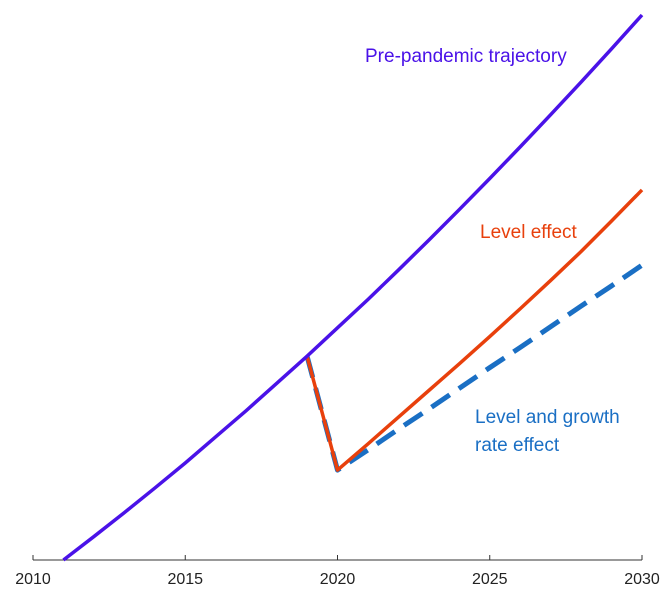 This screenshot has width=665, height=591. What do you see at coordinates (547, 431) in the screenshot?
I see `series-label: Level and growth rate effect` at bounding box center [547, 431].